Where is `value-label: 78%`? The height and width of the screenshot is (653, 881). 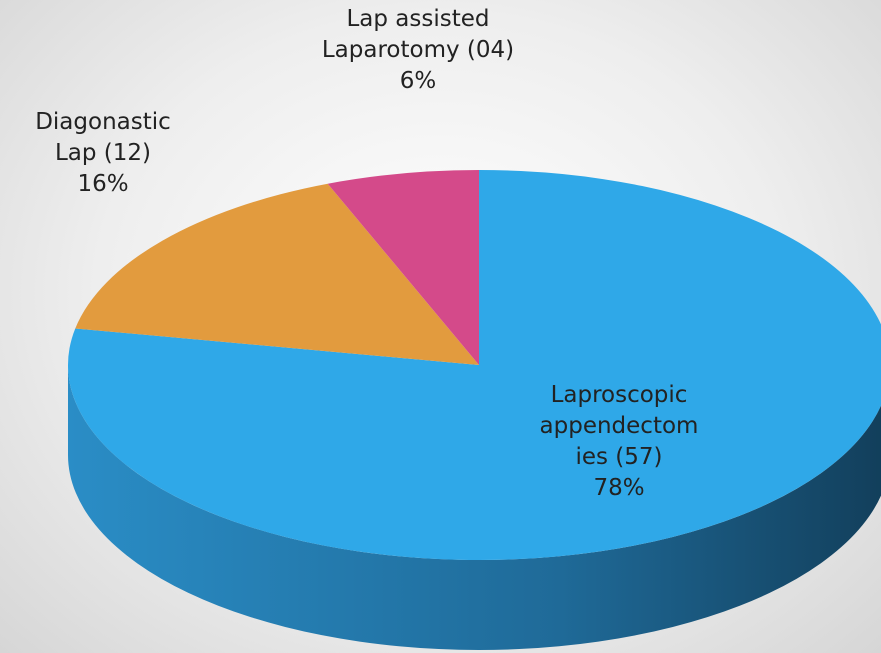 value-label: 78% is located at coordinates (619, 488).